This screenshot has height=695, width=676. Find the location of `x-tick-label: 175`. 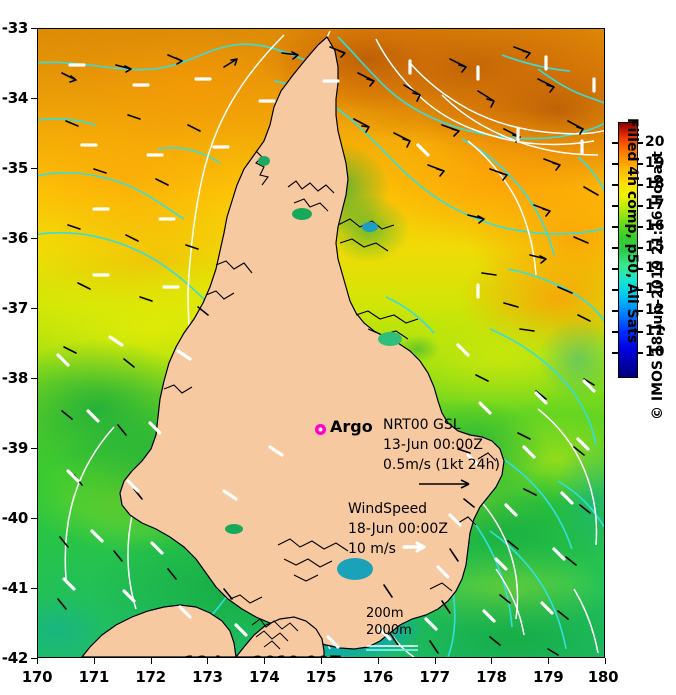

x-tick-label: 175 is located at coordinates (321, 677).